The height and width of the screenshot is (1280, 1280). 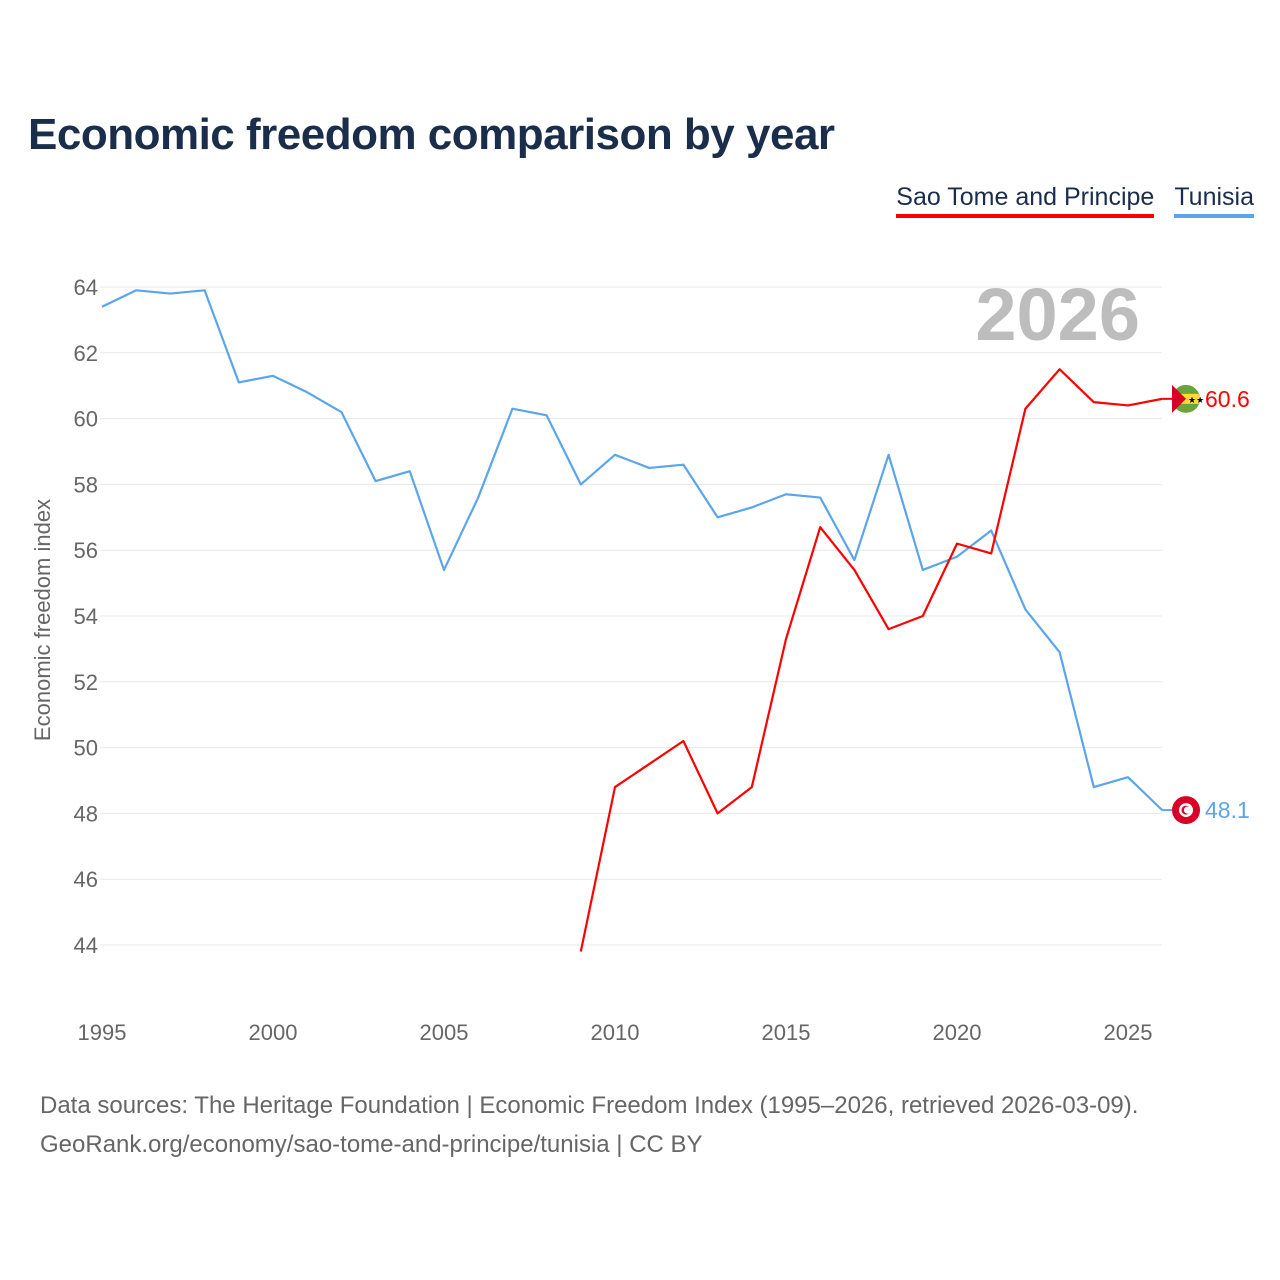 I want to click on x-tick-label: 2005, so click(x=444, y=1032).